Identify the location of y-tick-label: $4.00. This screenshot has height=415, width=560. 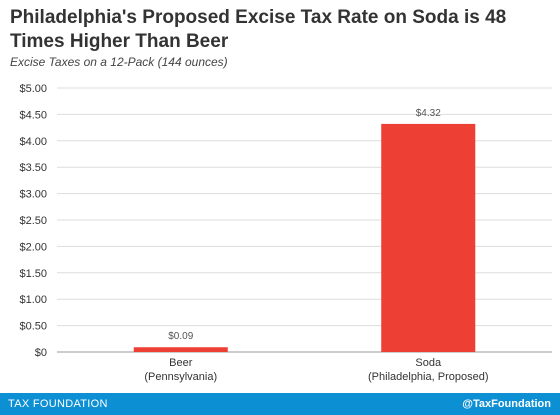
(33, 142).